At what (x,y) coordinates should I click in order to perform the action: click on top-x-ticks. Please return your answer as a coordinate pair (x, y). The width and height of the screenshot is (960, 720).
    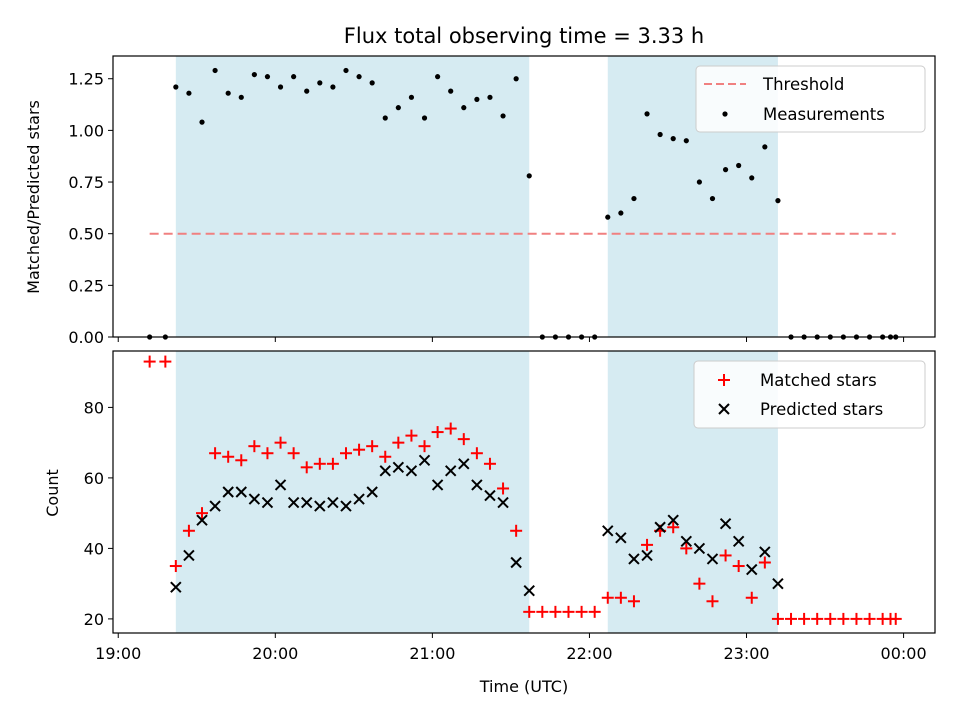
    Looking at the image, I should click on (511, 339).